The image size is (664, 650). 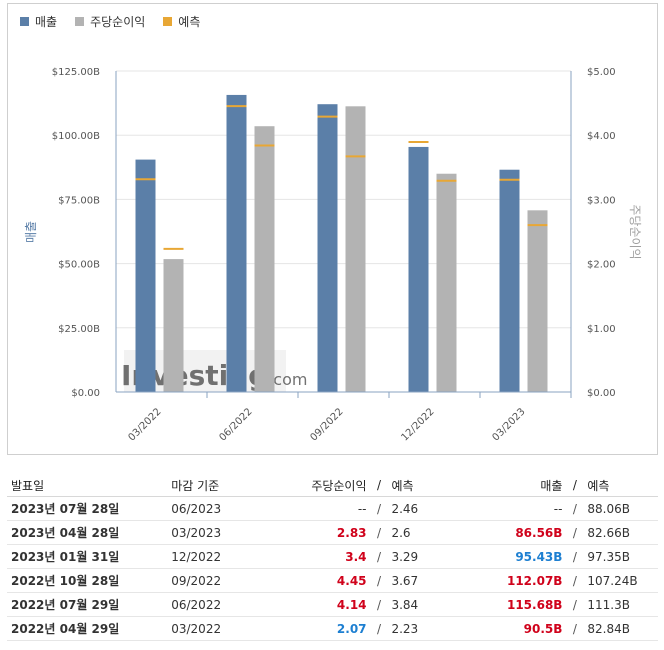 What do you see at coordinates (79, 200) in the screenshot?
I see `left-tick-label: $75.00B` at bounding box center [79, 200].